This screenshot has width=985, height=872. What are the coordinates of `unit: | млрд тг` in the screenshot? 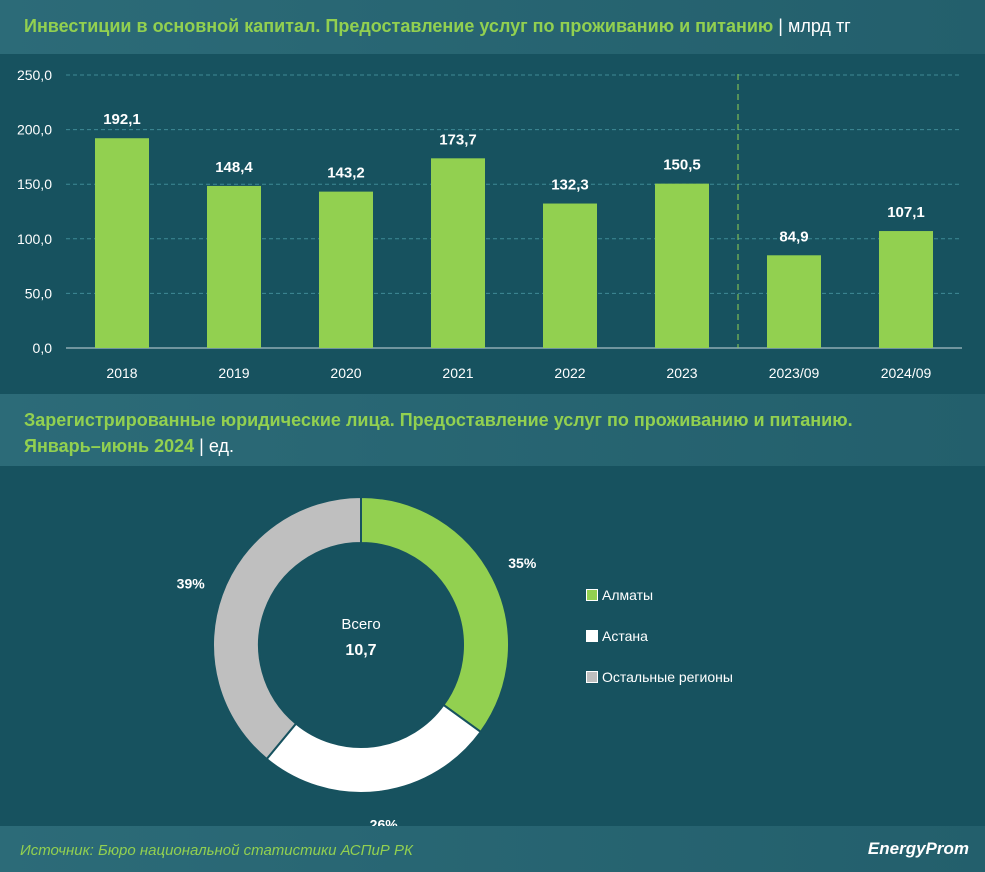 It's located at (814, 26).